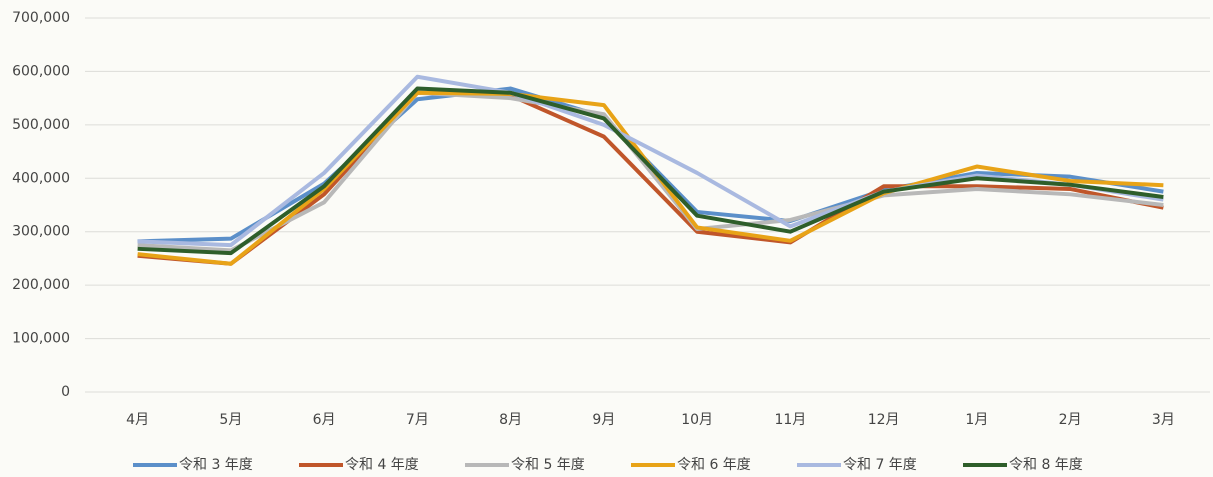  Describe the element at coordinates (790, 420) in the screenshot. I see `x-tick-label: 11月` at that location.